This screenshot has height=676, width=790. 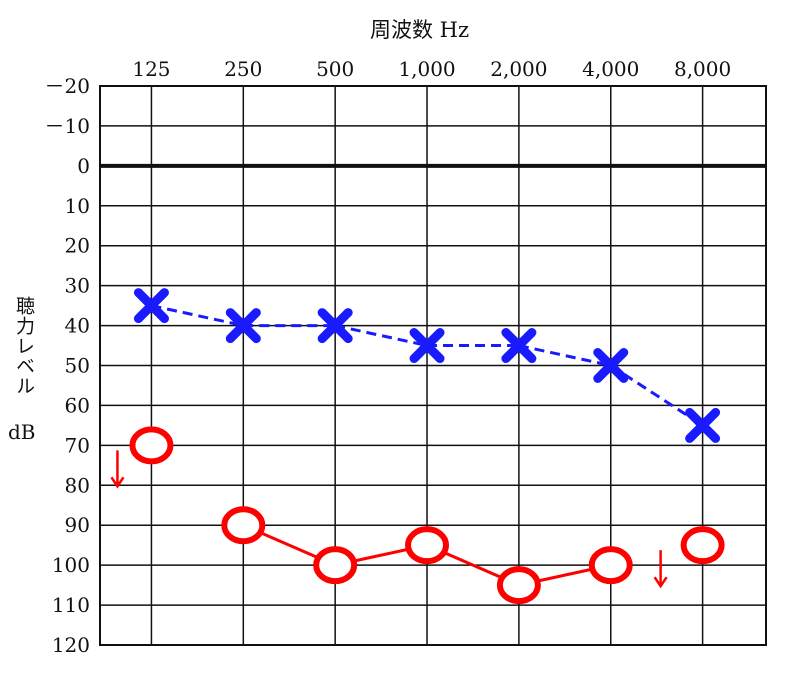 What do you see at coordinates (420, 30) in the screenshot?
I see `x-axis-title: 周波数 Hz` at bounding box center [420, 30].